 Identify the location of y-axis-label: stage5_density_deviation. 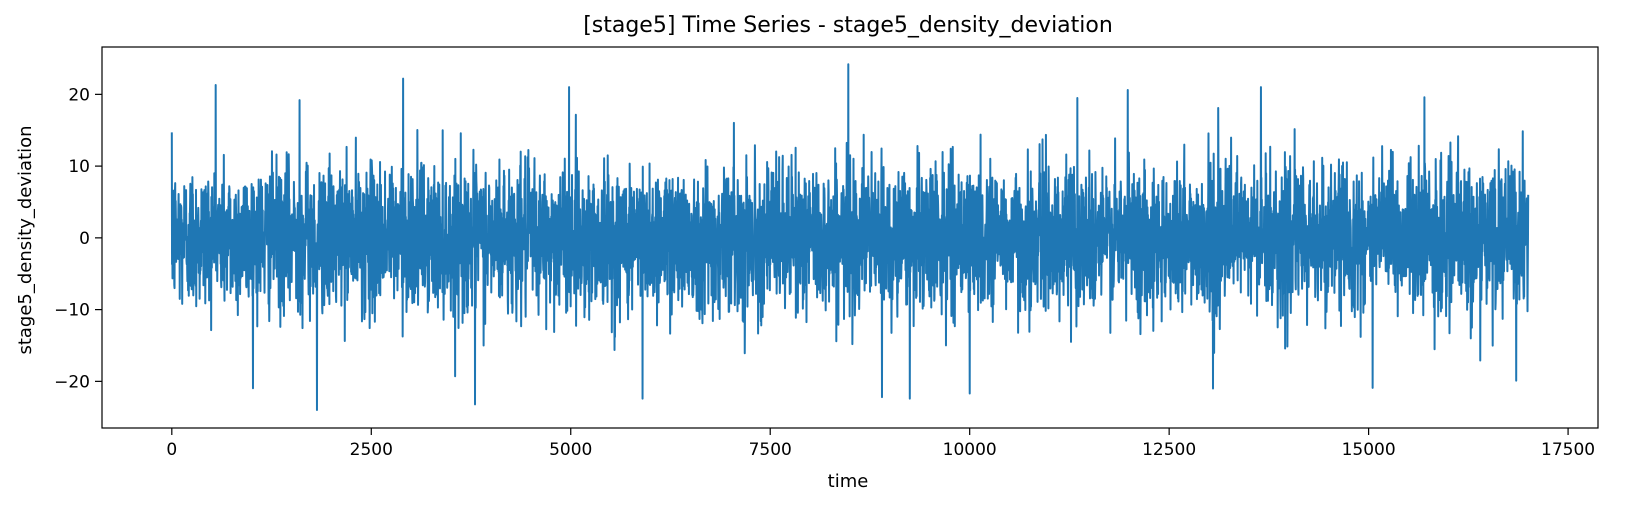
(25, 239).